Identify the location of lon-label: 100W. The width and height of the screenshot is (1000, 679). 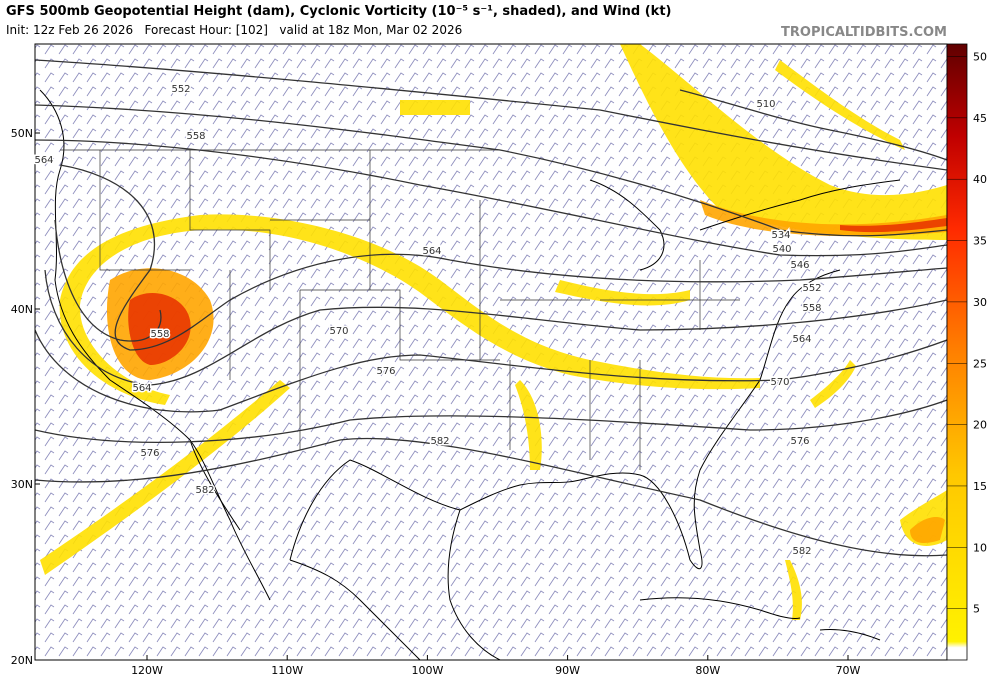
(427, 670).